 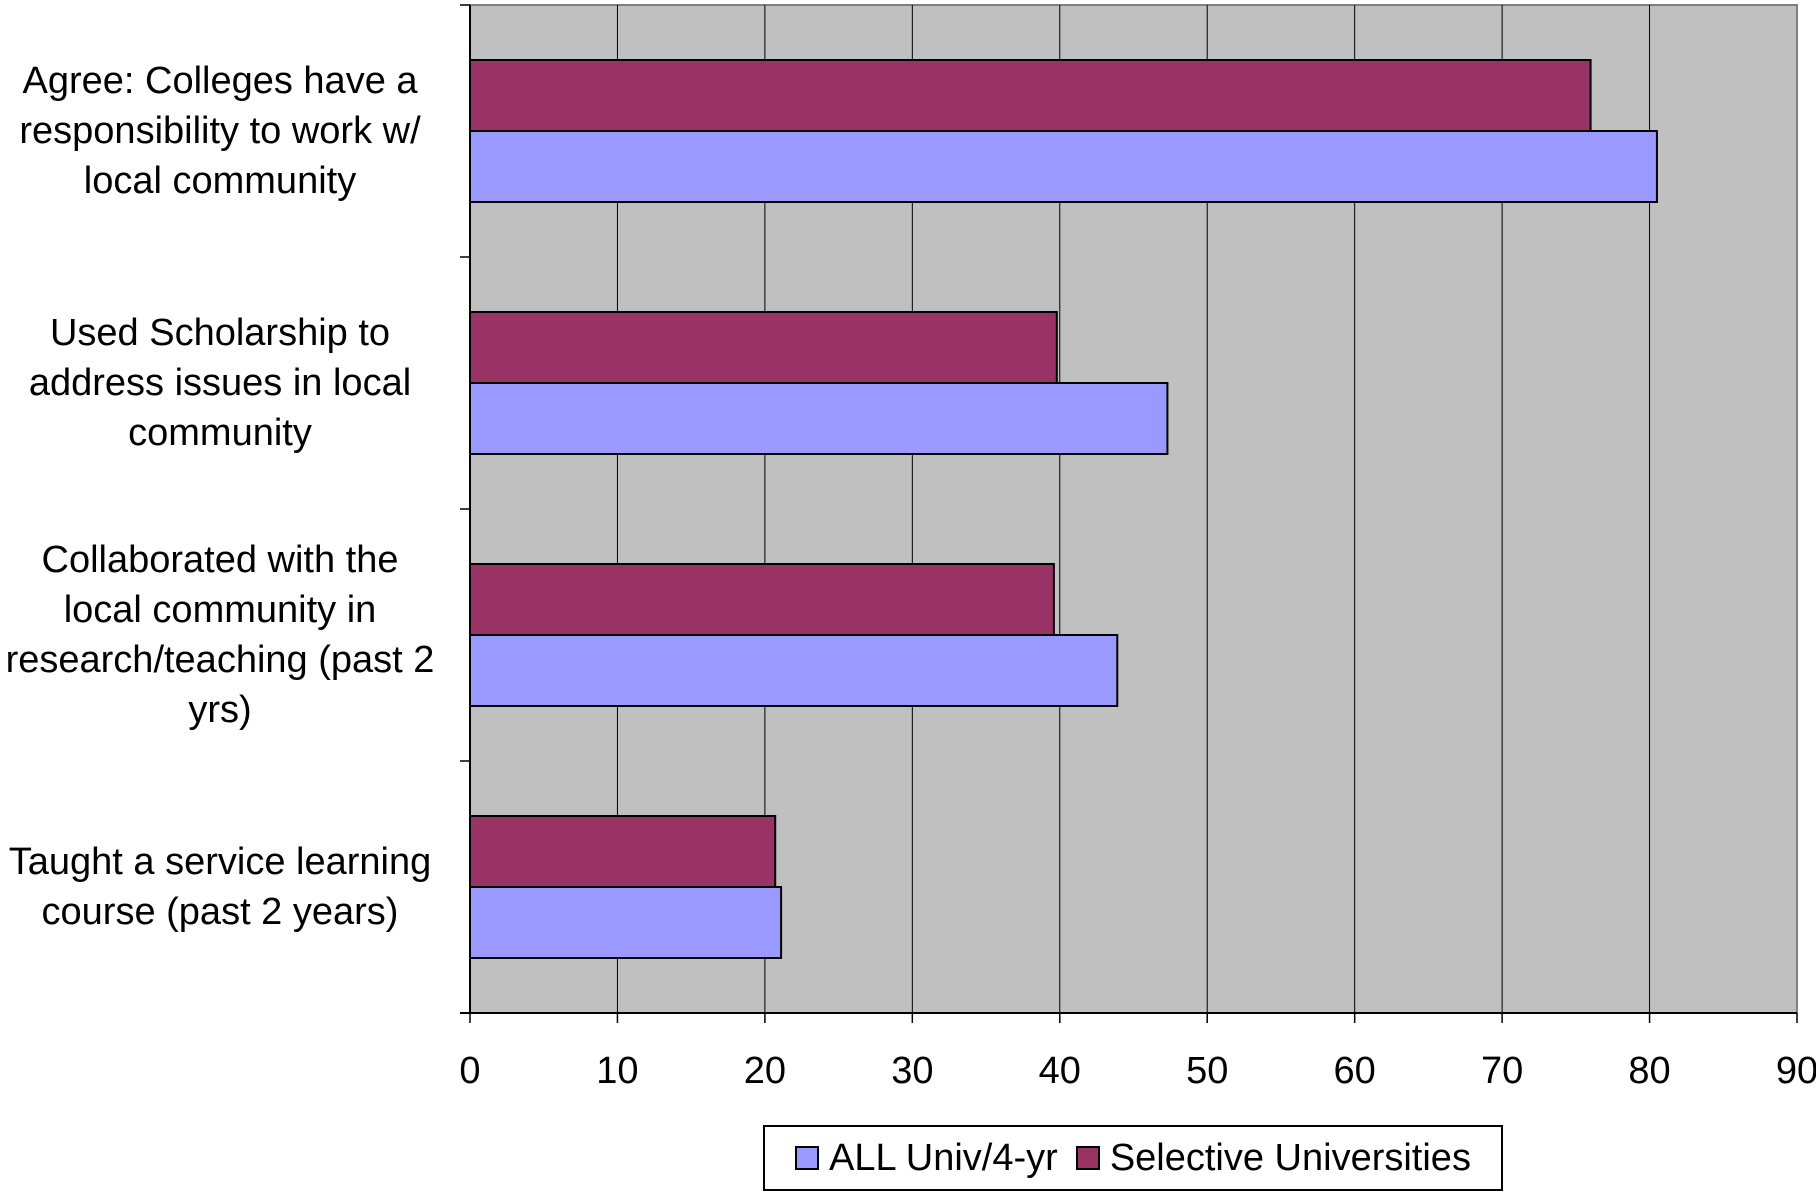 What do you see at coordinates (943, 1157) in the screenshot?
I see `legend-label: ALL Univ/4-yr` at bounding box center [943, 1157].